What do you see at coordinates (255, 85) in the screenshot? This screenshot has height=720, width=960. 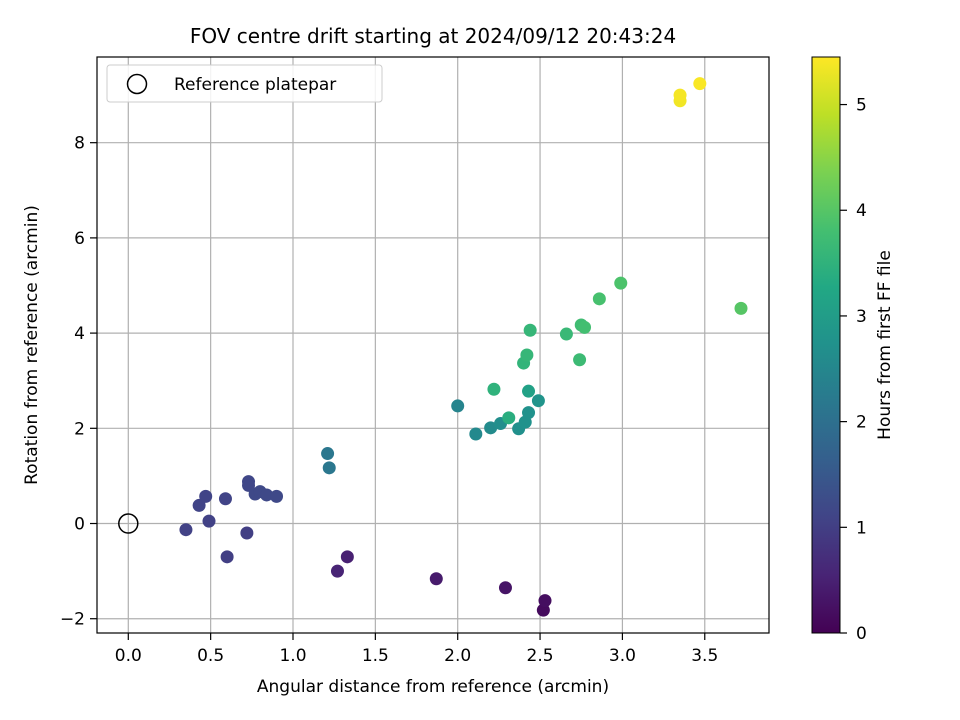 I see `legend-entry-reference: Reference platepar` at bounding box center [255, 85].